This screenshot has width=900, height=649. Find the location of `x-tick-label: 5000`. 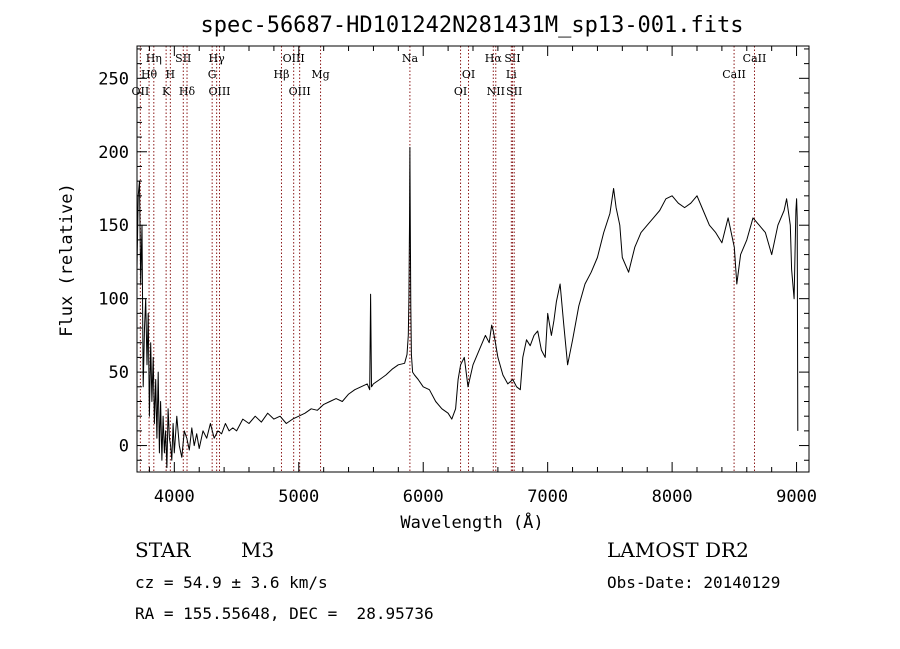

x-tick-label: 5000 is located at coordinates (298, 497).